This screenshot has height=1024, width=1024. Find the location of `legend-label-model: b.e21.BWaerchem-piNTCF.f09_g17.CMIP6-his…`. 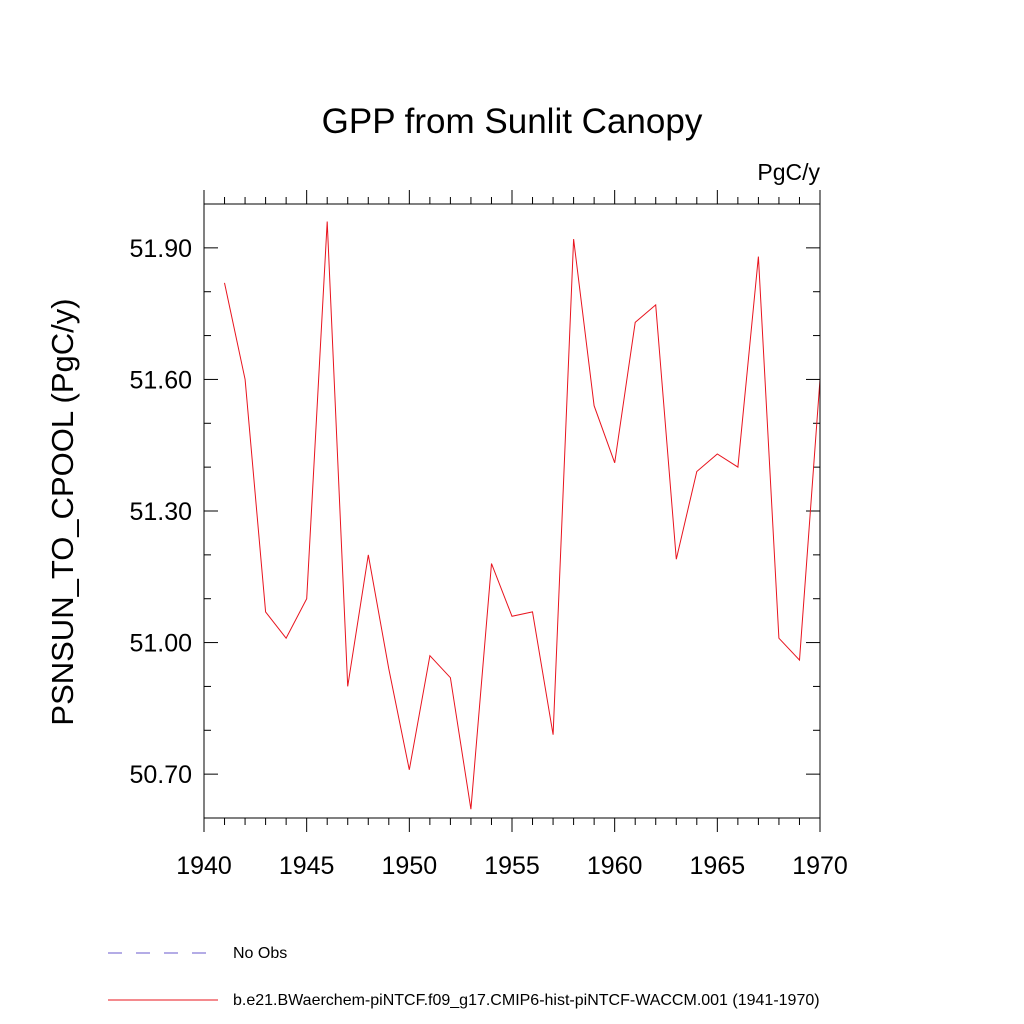

legend-label-model: b.e21.BWaerchem-piNTCF.f09_g17.CMIP6-his… is located at coordinates (526, 1000).